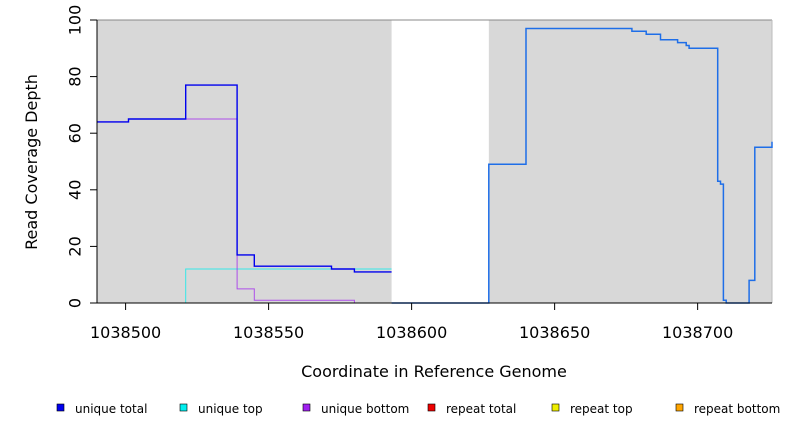 This screenshot has width=792, height=432. I want to click on y-tick-label: 20, so click(75, 246).